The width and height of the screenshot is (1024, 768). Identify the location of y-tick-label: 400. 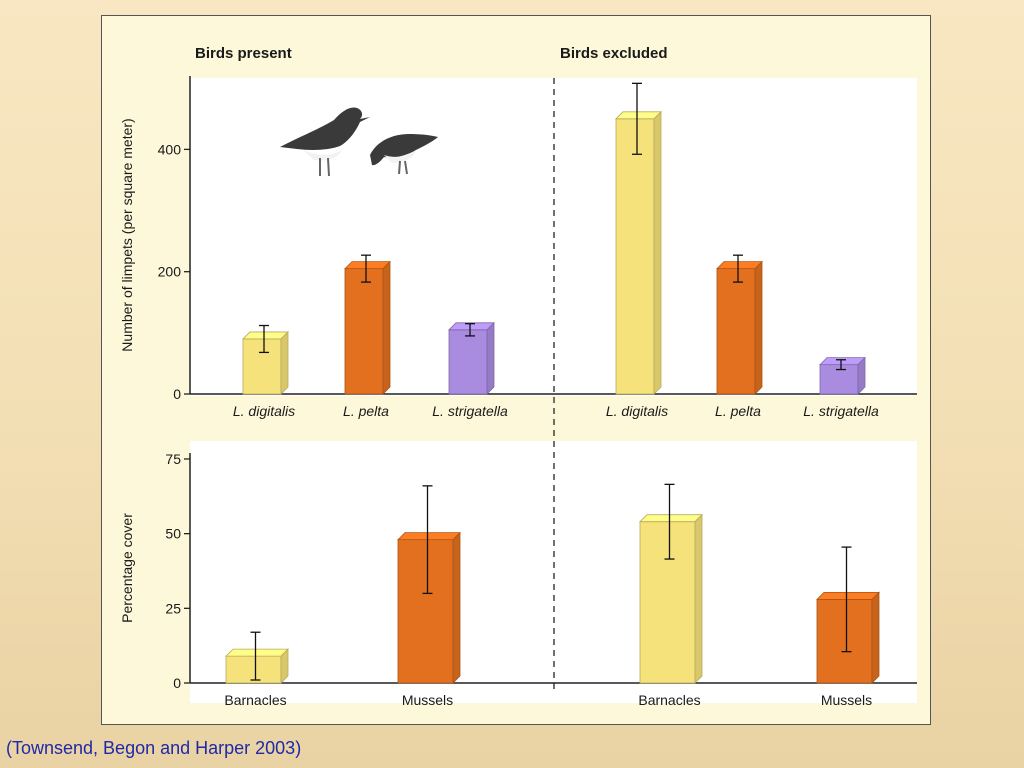
(170, 149).